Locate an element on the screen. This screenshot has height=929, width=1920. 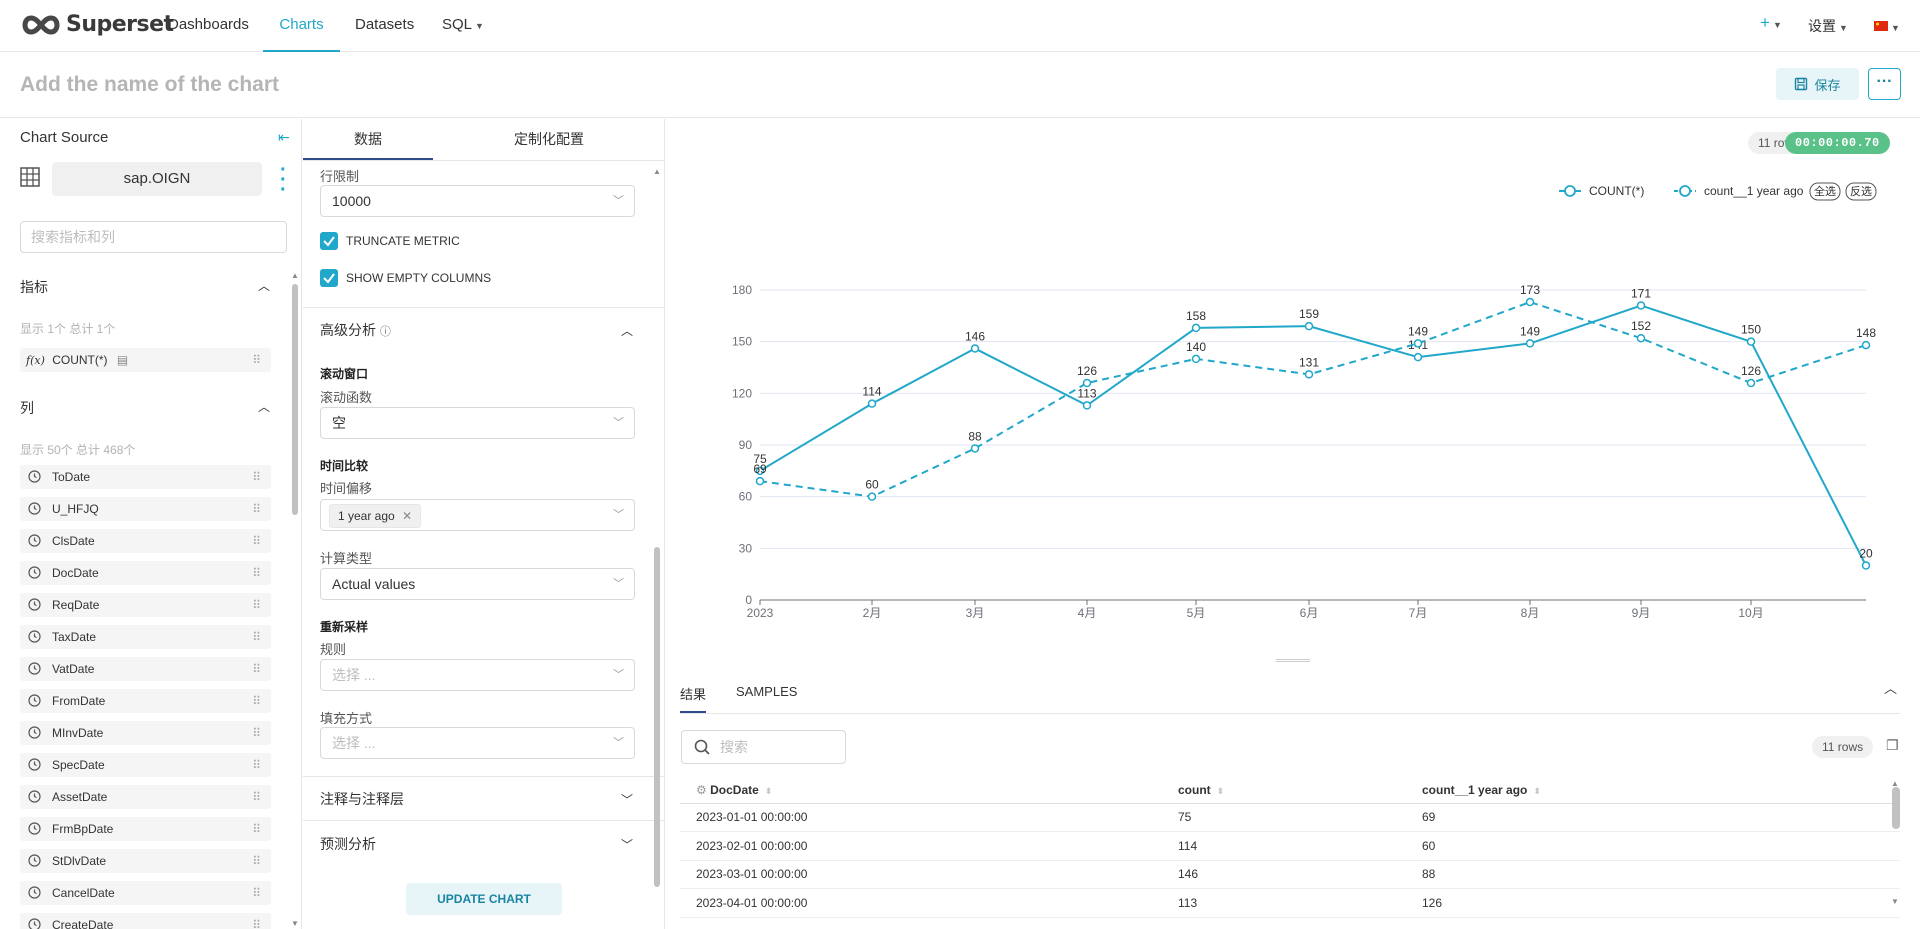
column-item: FromDate ⠿ is located at coordinates (145, 701).